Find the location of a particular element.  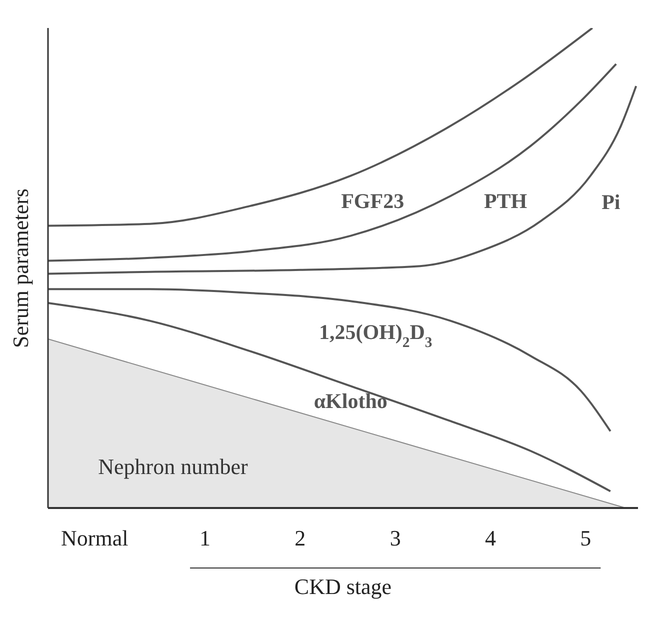

series-label: Nephron number is located at coordinates (173, 467).